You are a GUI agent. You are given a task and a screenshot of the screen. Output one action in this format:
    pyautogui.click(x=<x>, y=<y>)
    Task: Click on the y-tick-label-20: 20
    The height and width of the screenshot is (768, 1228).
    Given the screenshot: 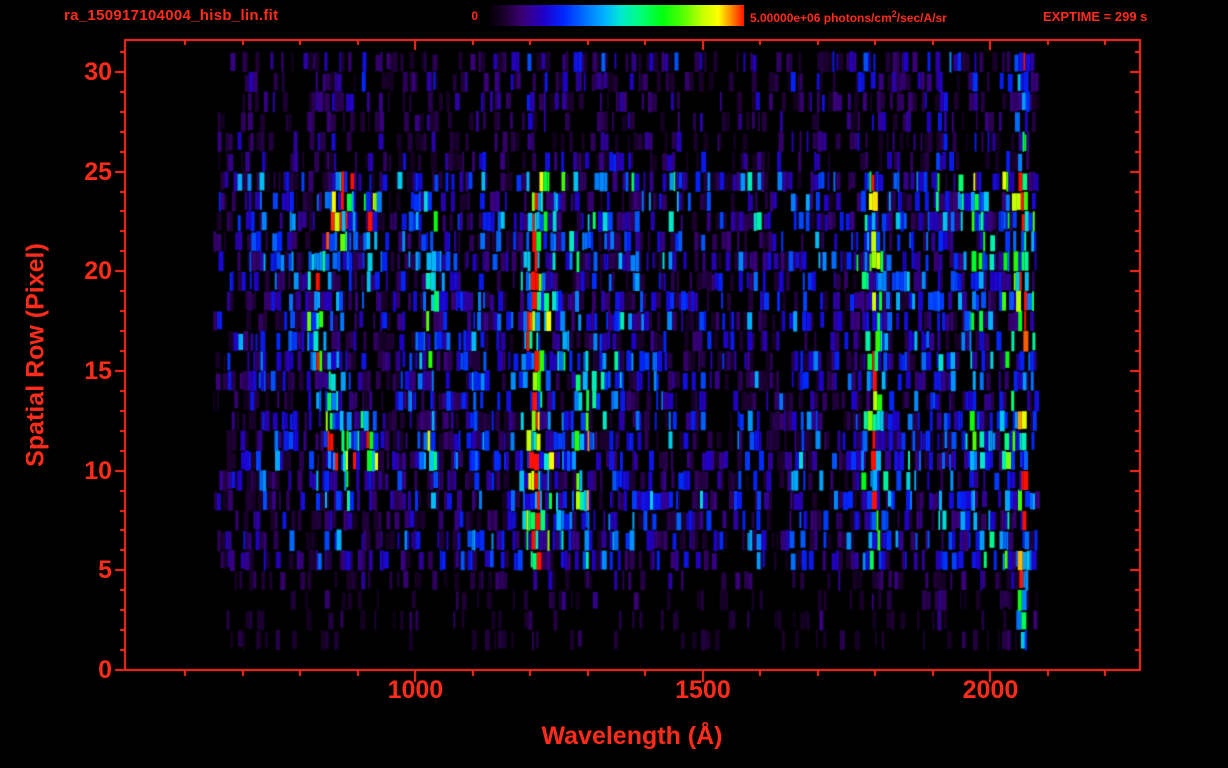 What is the action you would take?
    pyautogui.click(x=98, y=271)
    